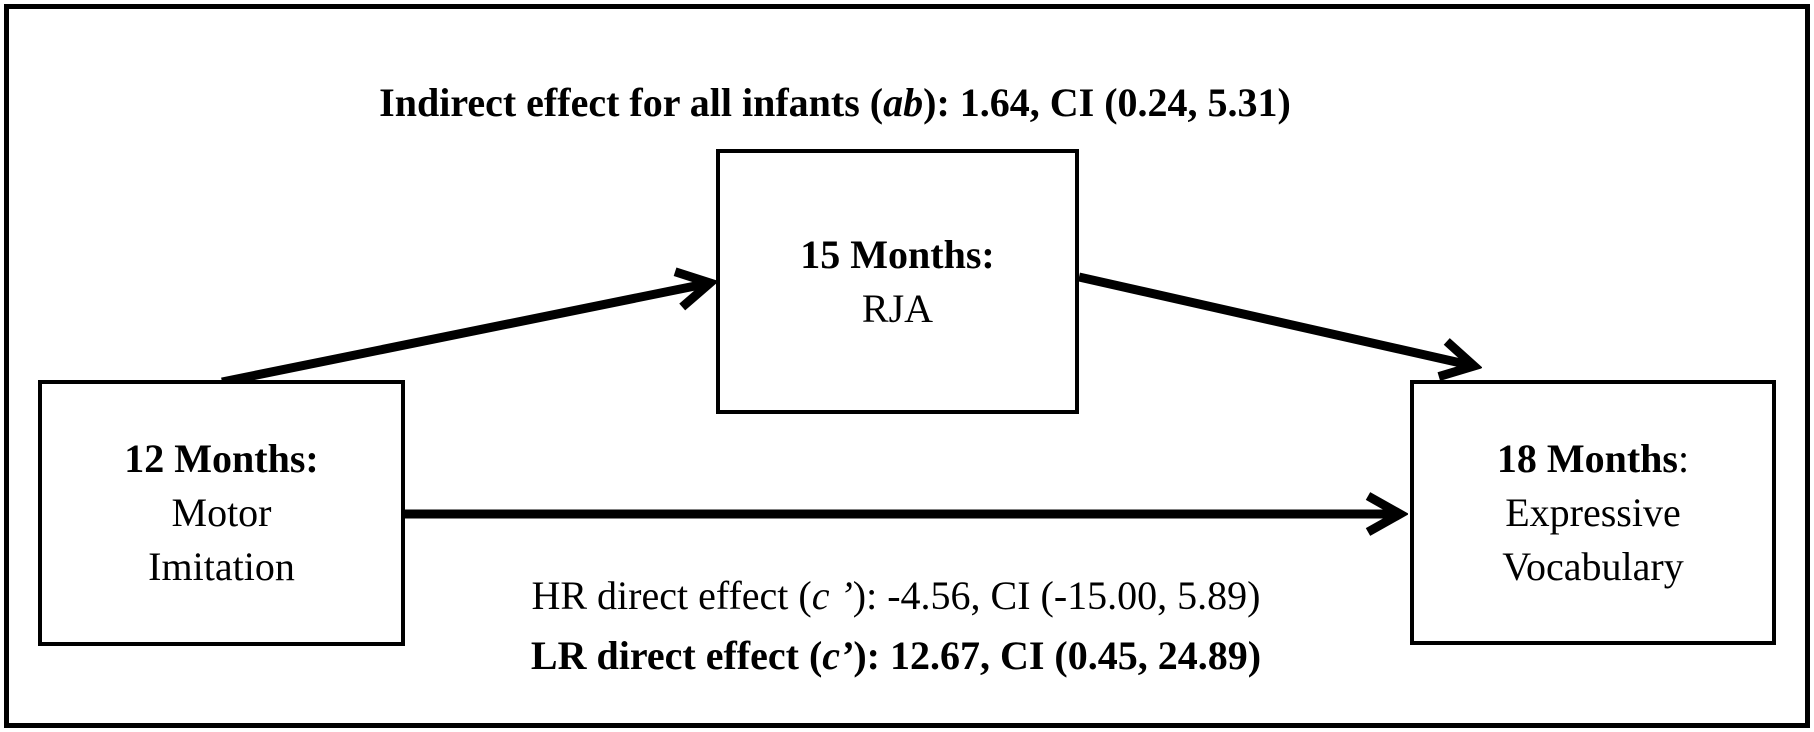  I want to click on text-segment: 12 Months:, so click(221, 458).